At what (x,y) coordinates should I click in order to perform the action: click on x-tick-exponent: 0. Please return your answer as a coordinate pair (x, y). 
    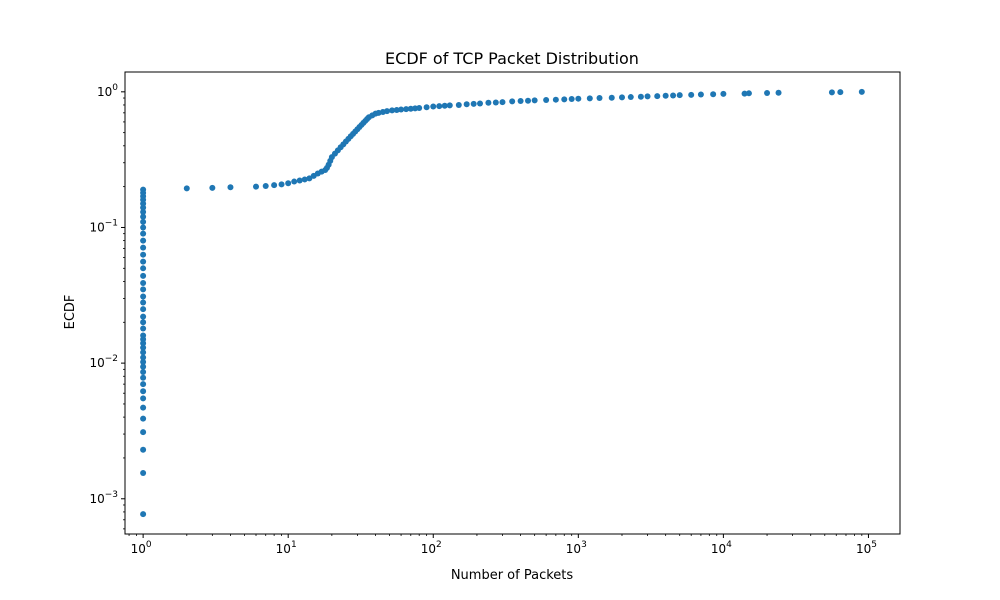
    Looking at the image, I should click on (149, 545).